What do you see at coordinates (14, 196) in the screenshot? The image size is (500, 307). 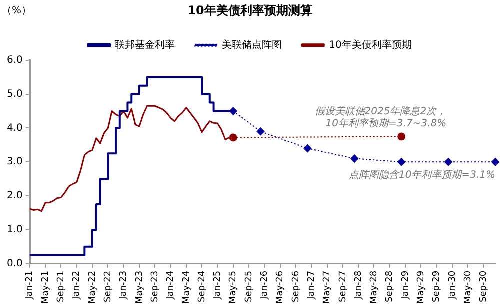 I see `y-tick-label: 2.0` at bounding box center [14, 196].